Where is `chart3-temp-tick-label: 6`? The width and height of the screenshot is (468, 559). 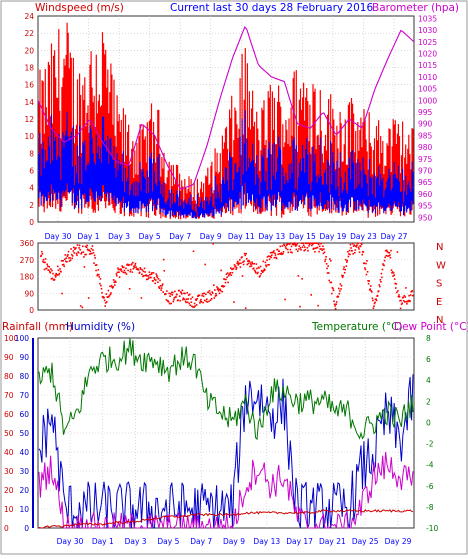 chart3-temp-tick-label: 6 is located at coordinates (428, 359).